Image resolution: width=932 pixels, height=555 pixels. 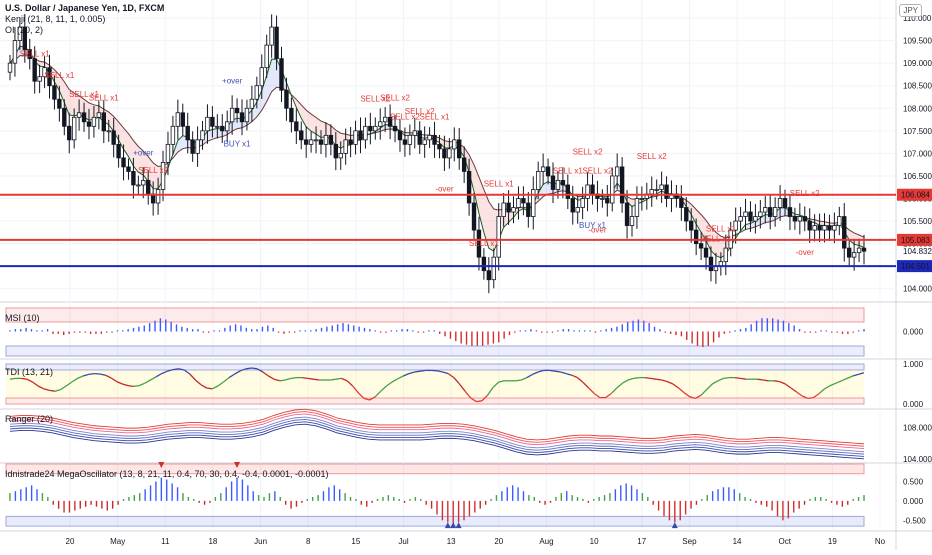 What do you see at coordinates (308, 541) in the screenshot?
I see `x-tick-label: 8` at bounding box center [308, 541].